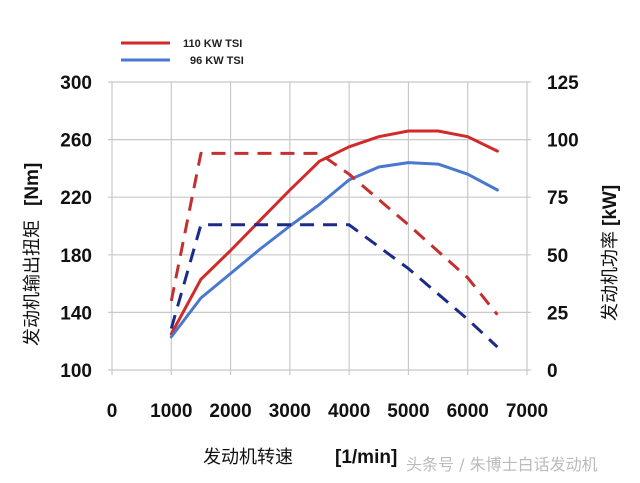  I want to click on y-right-tick-label: 25, so click(558, 313).